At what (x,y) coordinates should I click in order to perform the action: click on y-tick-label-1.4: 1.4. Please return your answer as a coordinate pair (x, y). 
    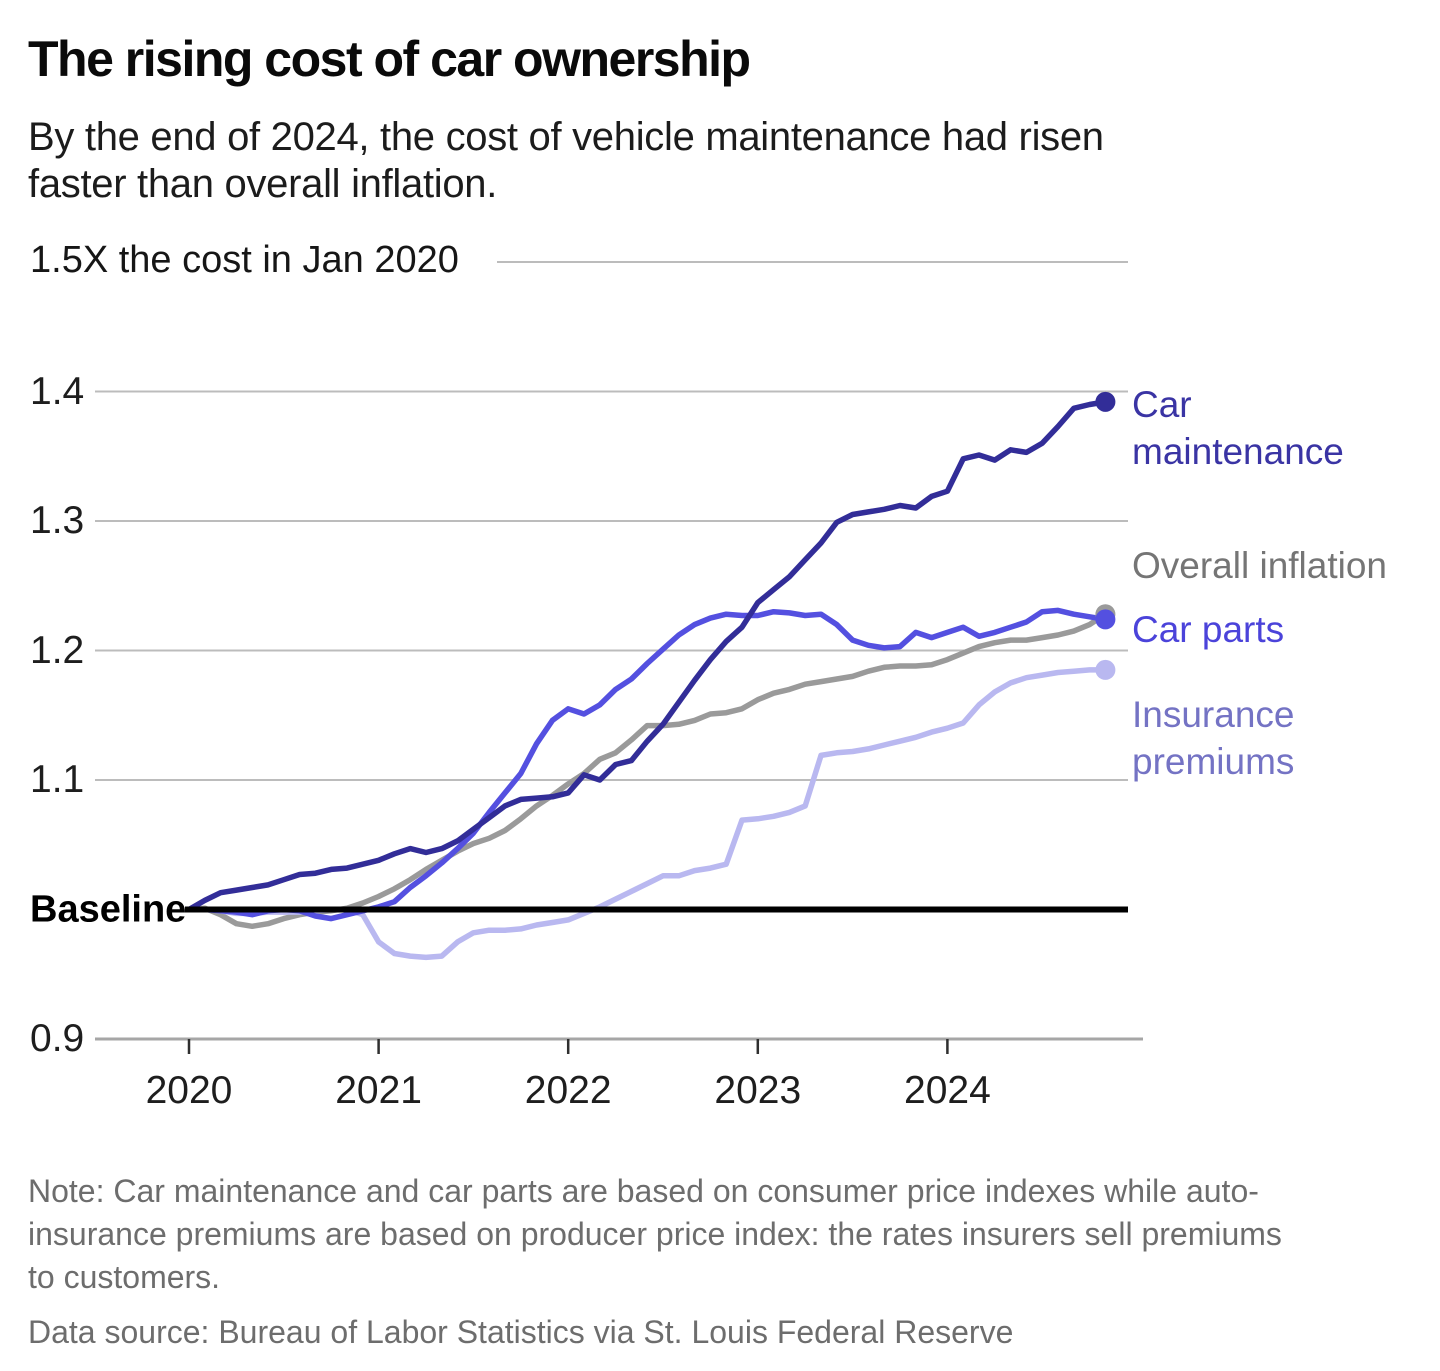
    Looking at the image, I should click on (57, 391).